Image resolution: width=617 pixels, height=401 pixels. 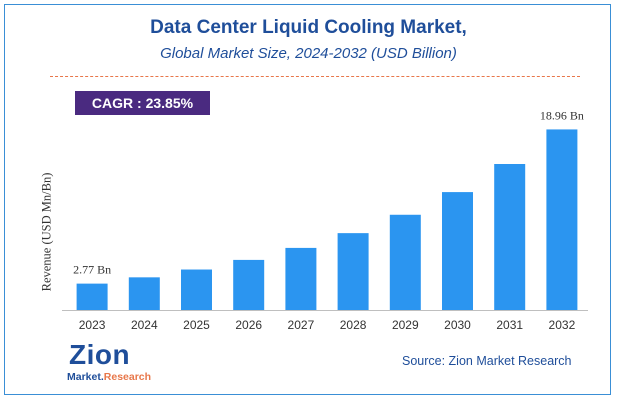 I want to click on data-label-2032: 18.96 Bn, so click(x=562, y=115).